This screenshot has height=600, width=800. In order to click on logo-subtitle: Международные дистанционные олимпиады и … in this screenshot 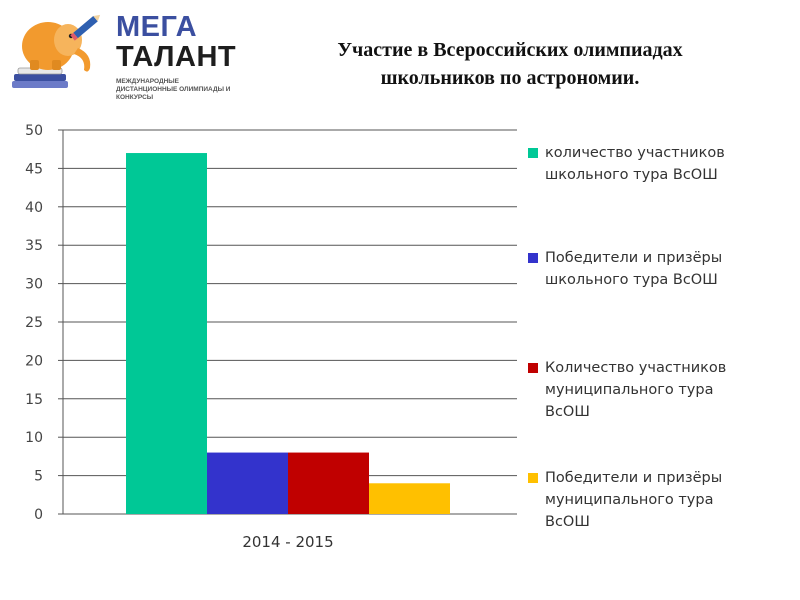, I will do `click(173, 89)`.